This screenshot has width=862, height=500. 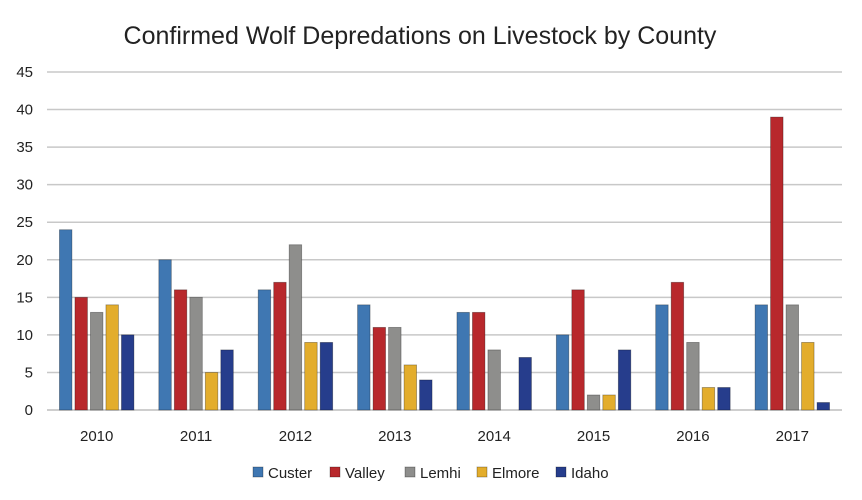 I want to click on bar-elmore-2012, so click(x=311, y=376).